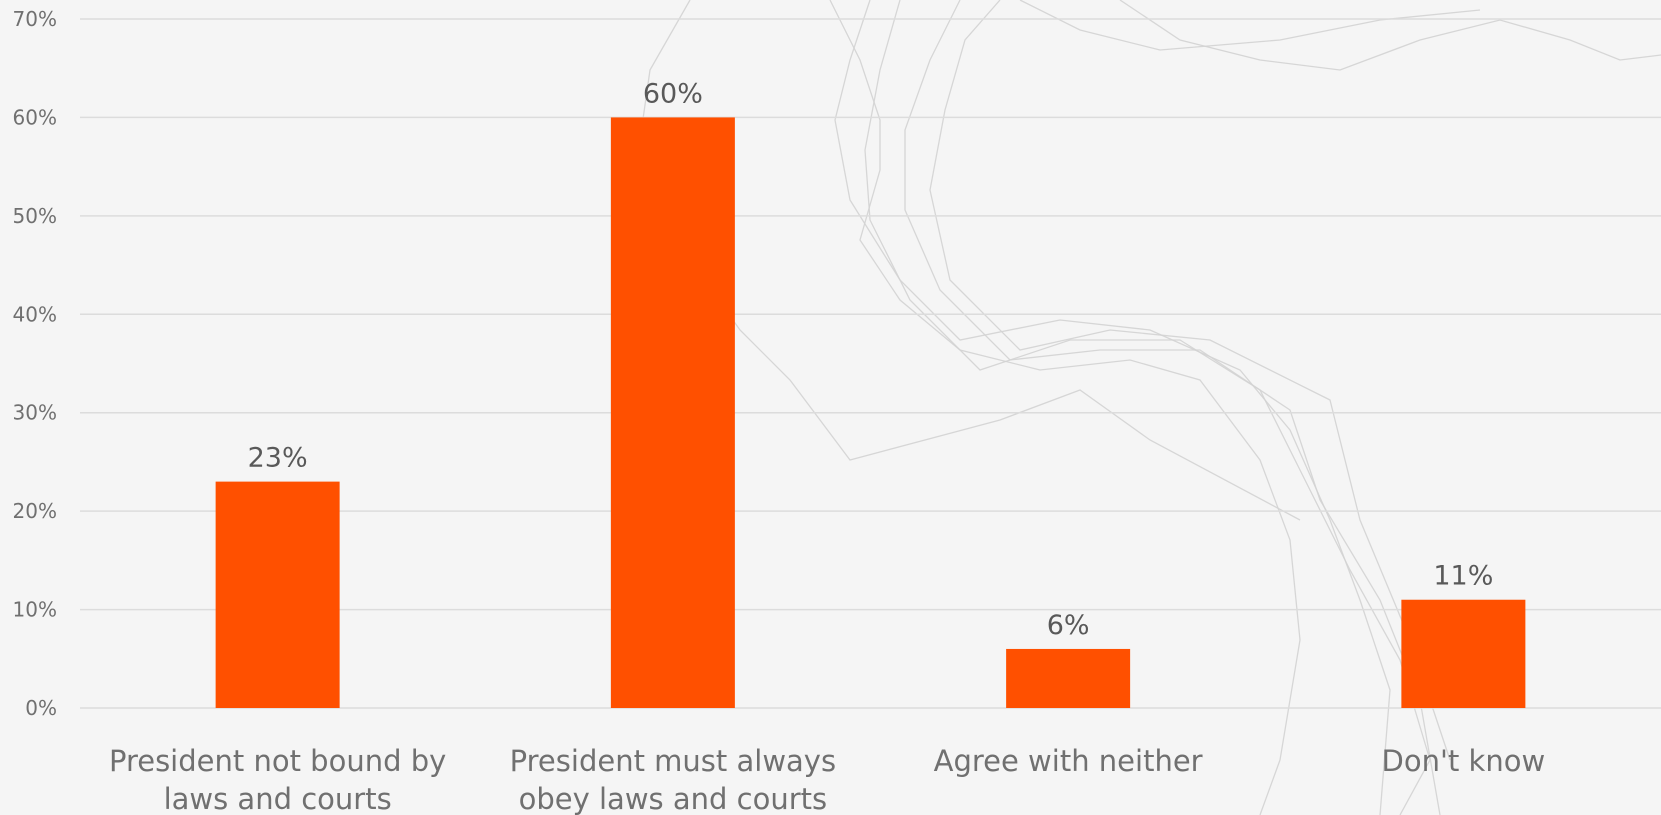  I want to click on y-tick-label: 70%, so click(35, 19).